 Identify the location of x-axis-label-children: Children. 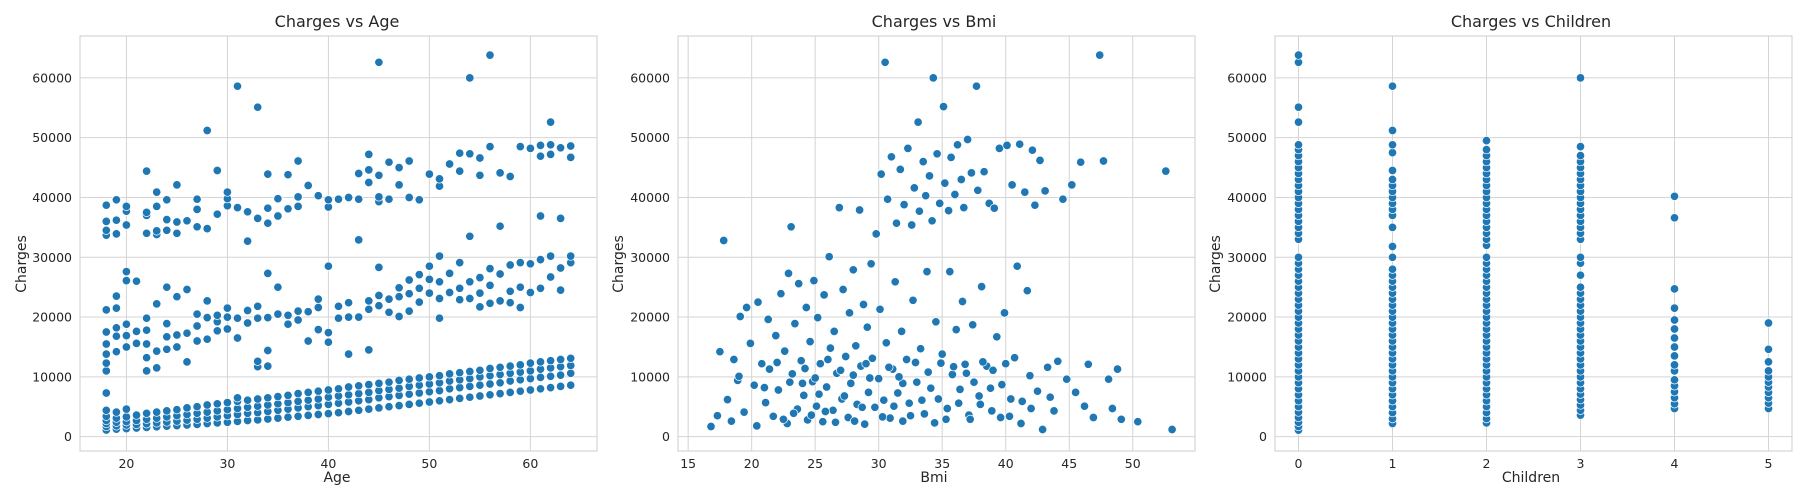
(1531, 478).